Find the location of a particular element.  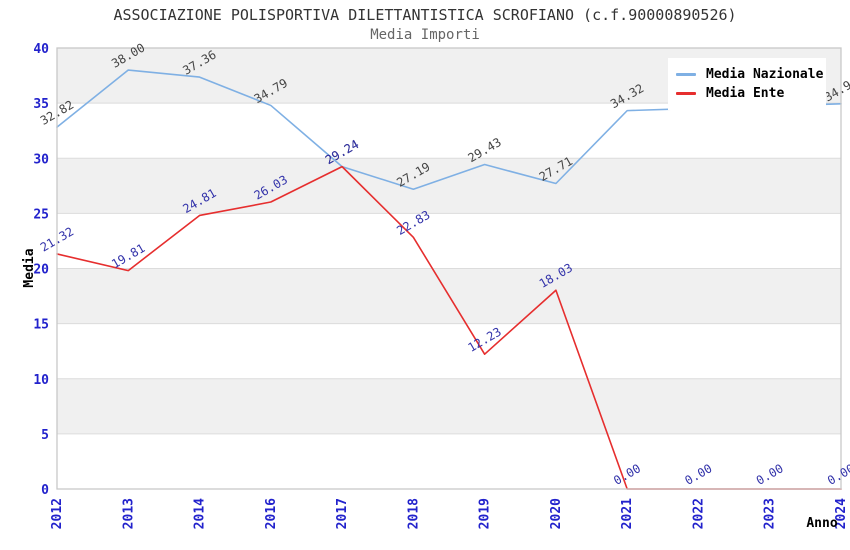

svg-text: 12.23 is located at coordinates (484, 340).